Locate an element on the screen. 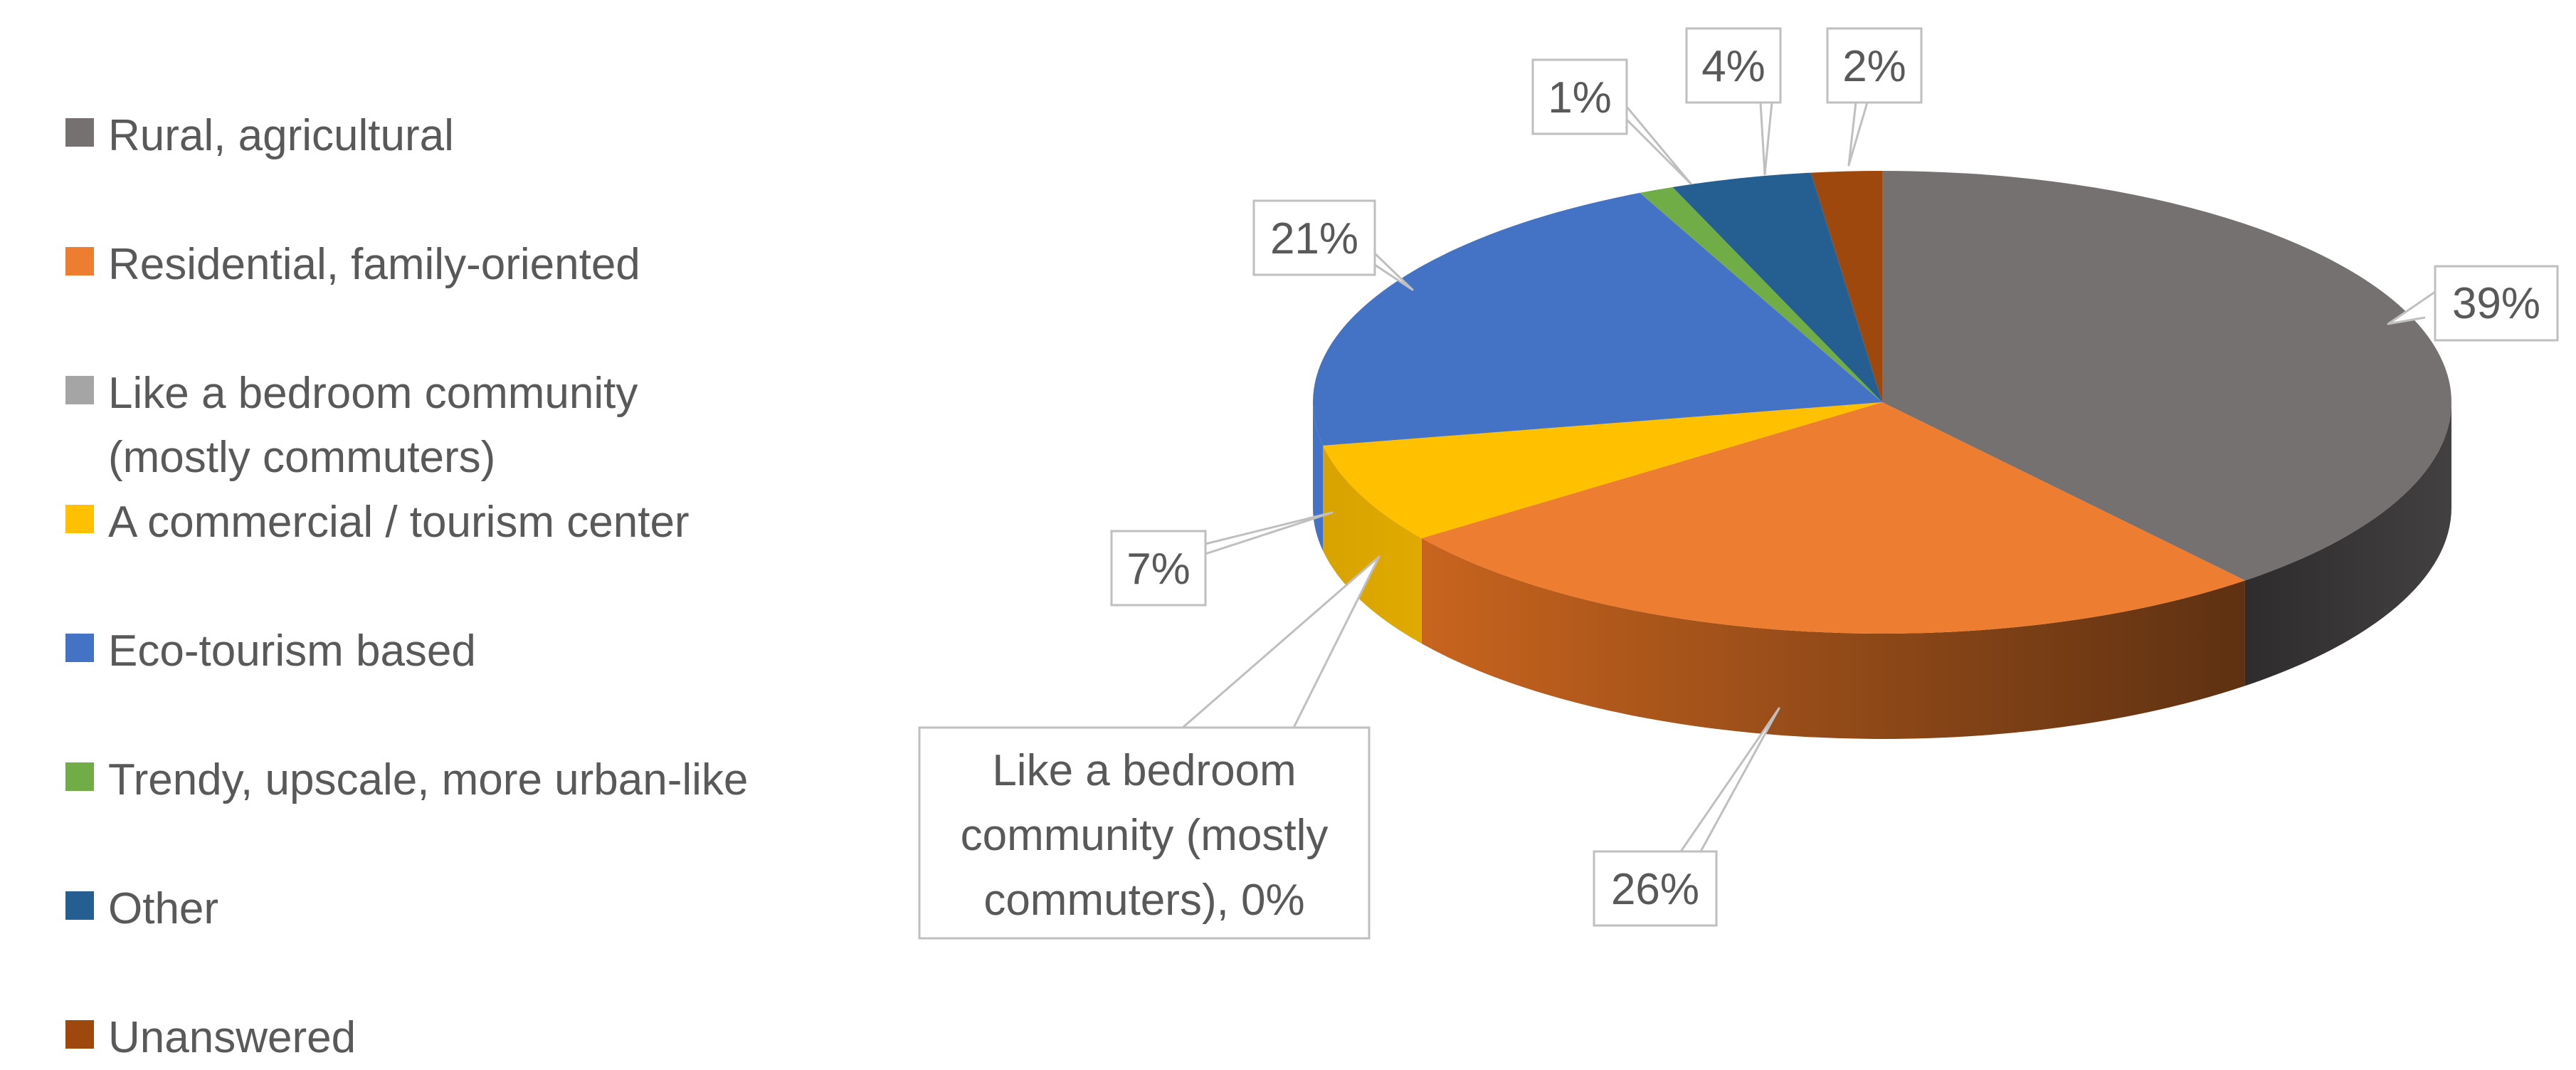 The width and height of the screenshot is (2576, 1070). pie-slice-commercial-tourism is located at coordinates (1603, 471).